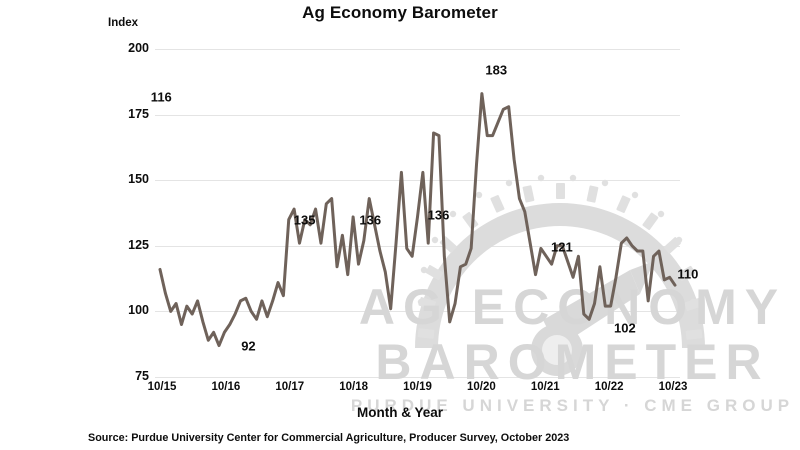  Describe the element at coordinates (226, 387) in the screenshot. I see `x-axis-tick-label: 10/16` at that location.